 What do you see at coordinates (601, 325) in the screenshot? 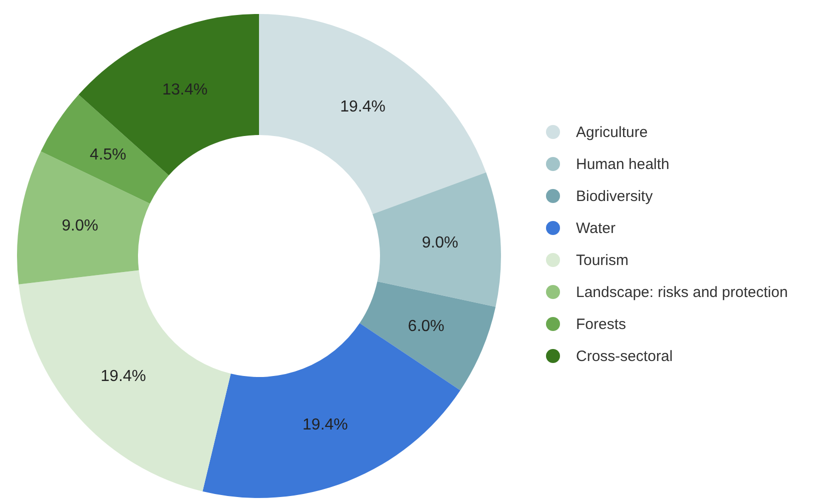
I see `legend-label: Forests` at bounding box center [601, 325].